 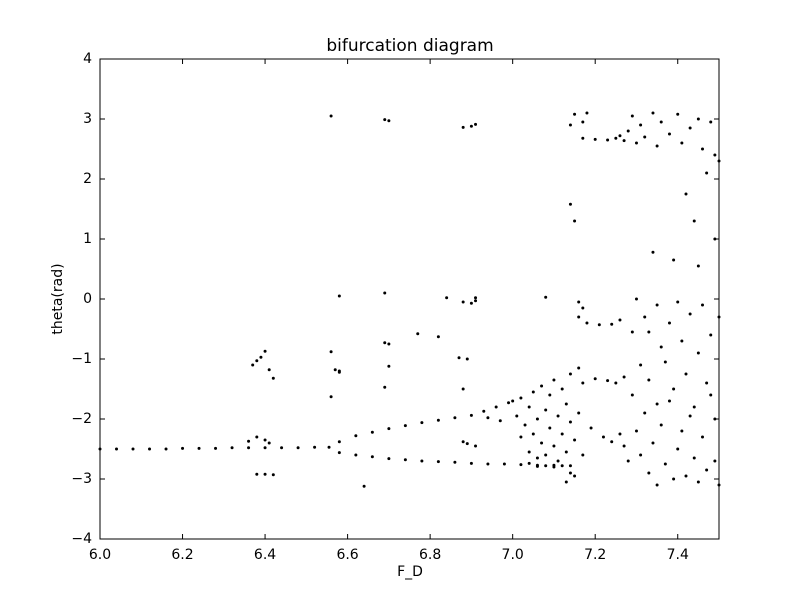 What do you see at coordinates (513, 555) in the screenshot?
I see `x-tick-label: 7.0` at bounding box center [513, 555].